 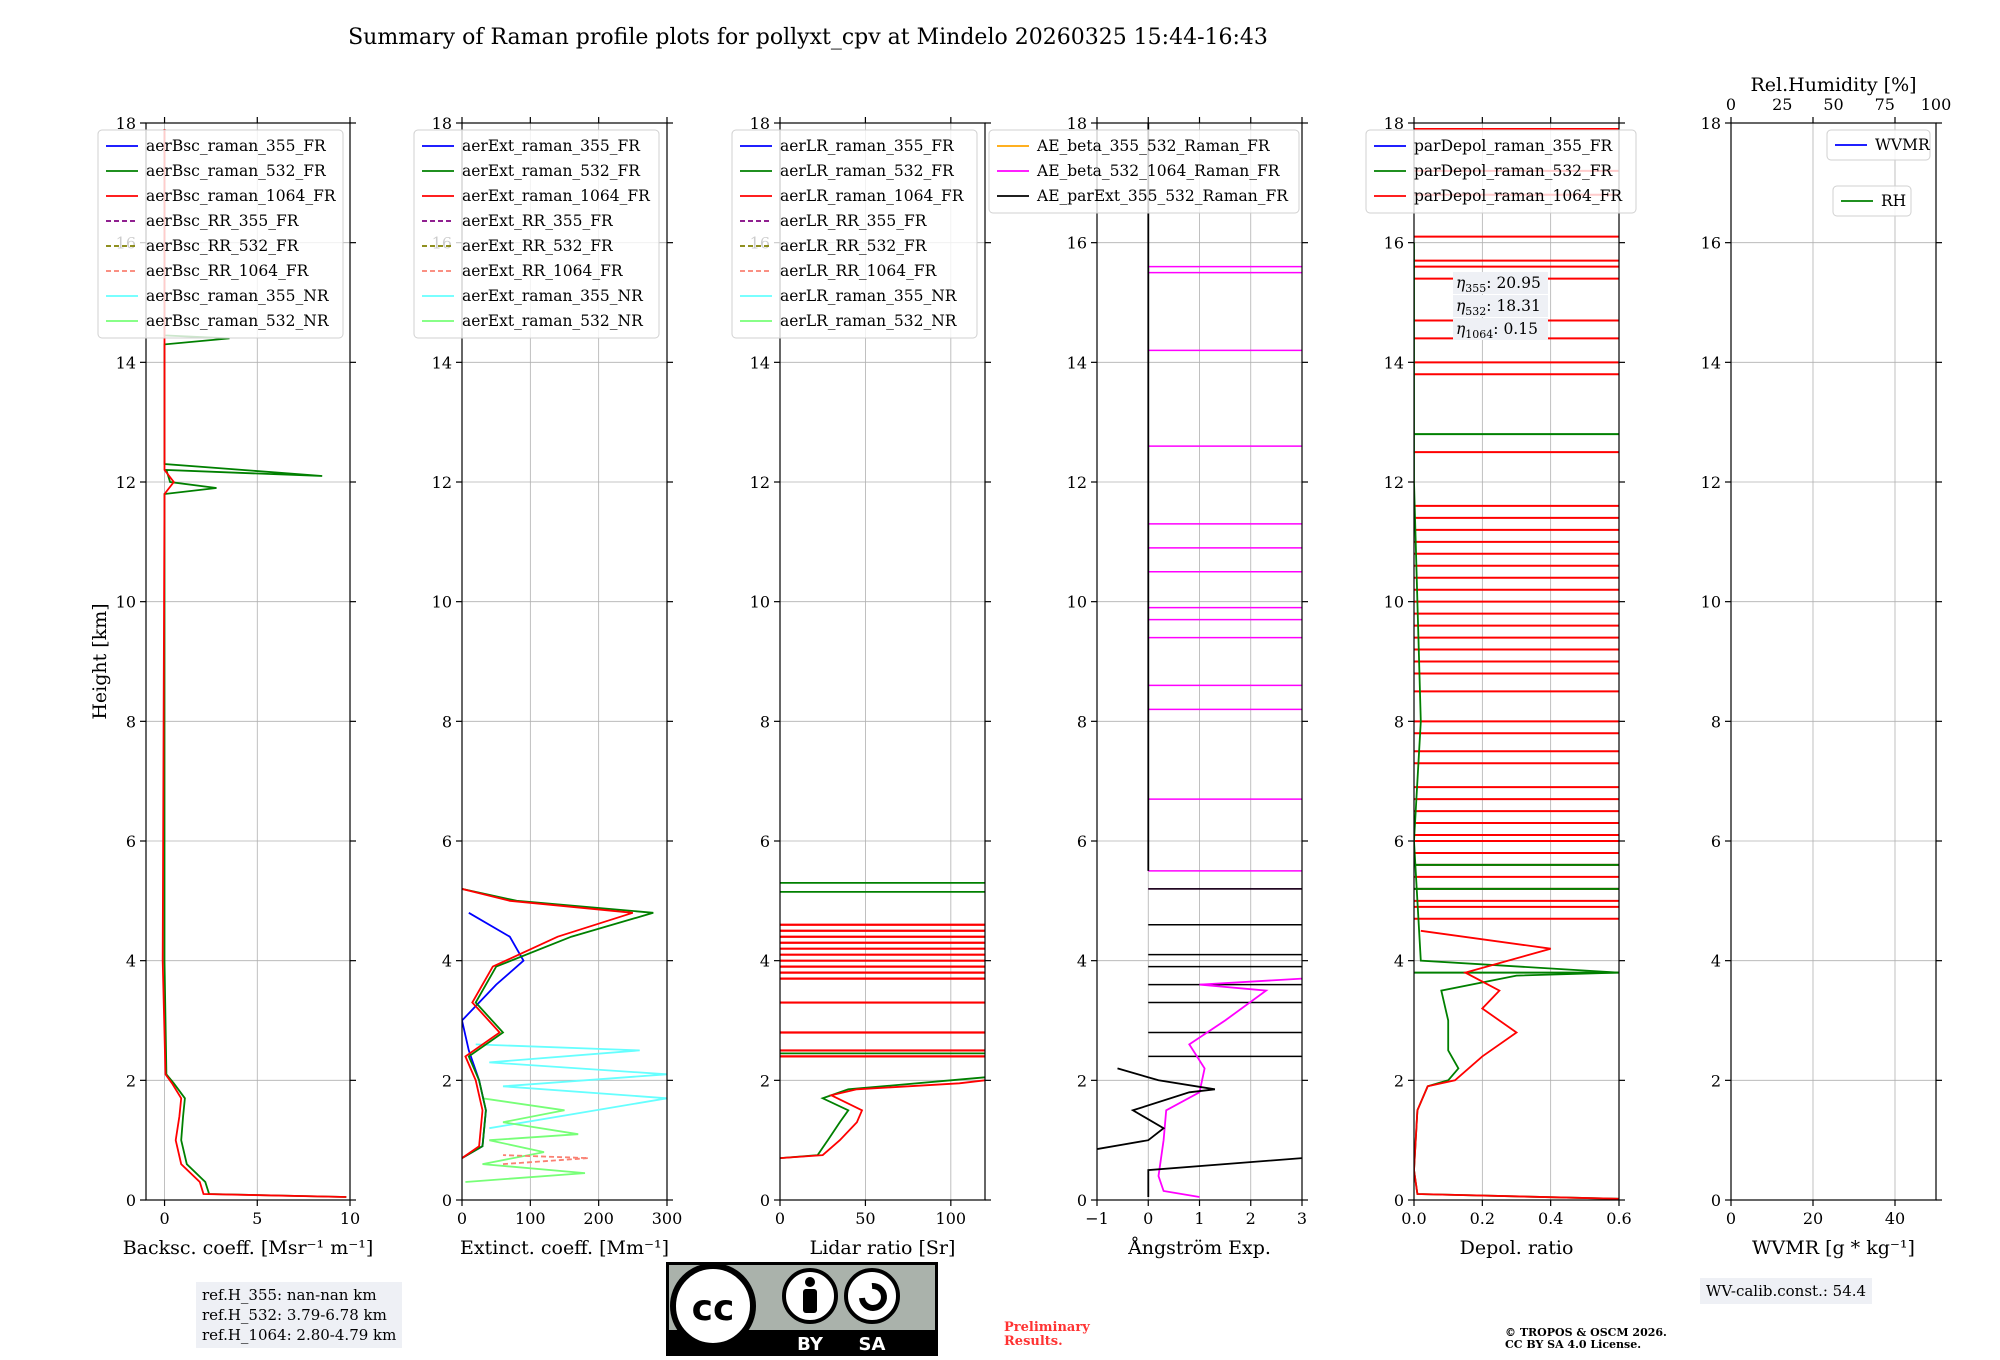 I want to click on x-axis-label: Ångström Exp., so click(x=1199, y=1248).